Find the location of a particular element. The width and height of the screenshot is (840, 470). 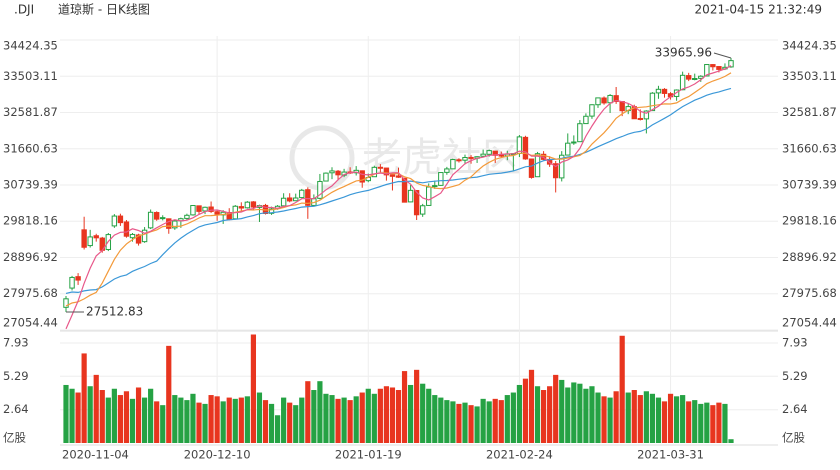

y-tick-label: 28896.92 is located at coordinates (30, 257).